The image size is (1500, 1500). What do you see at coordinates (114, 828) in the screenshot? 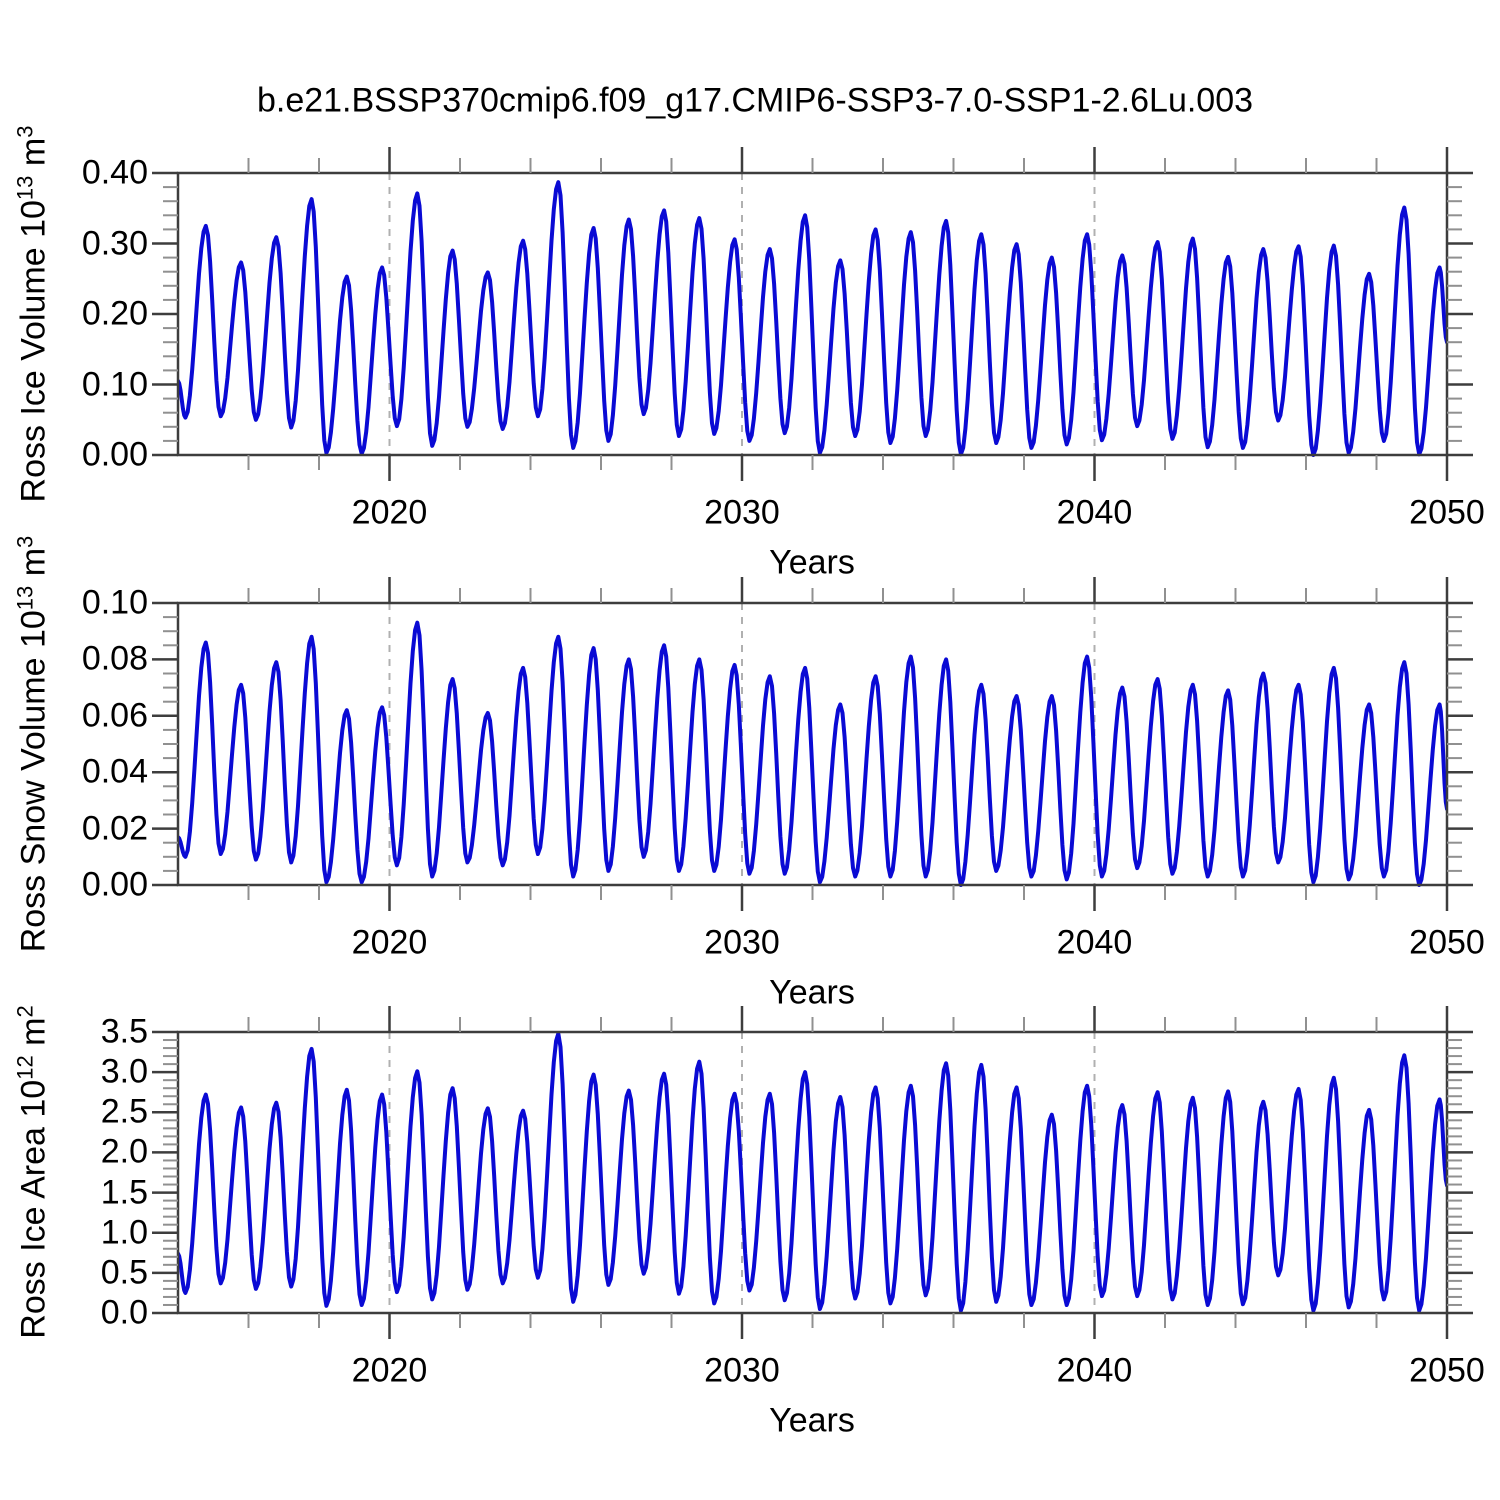
I see `y-tick-label: 0.02` at bounding box center [114, 828].